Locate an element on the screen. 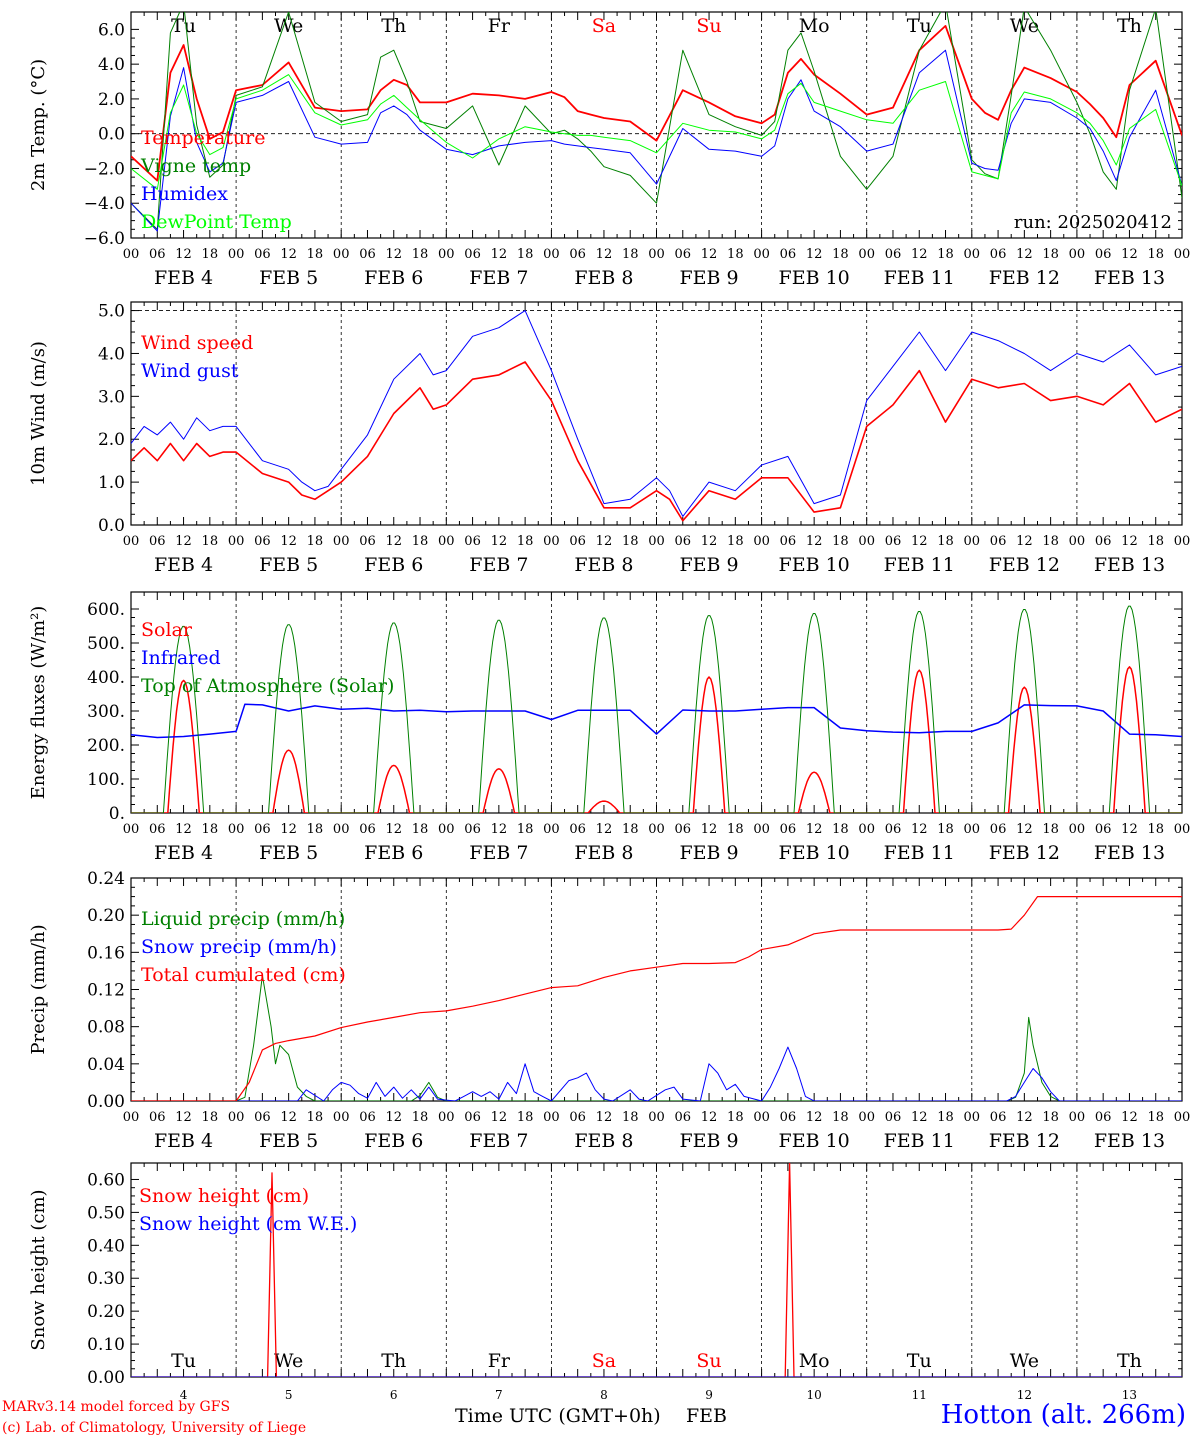 This screenshot has width=1194, height=1440. x-day-number: 6 is located at coordinates (394, 1395).